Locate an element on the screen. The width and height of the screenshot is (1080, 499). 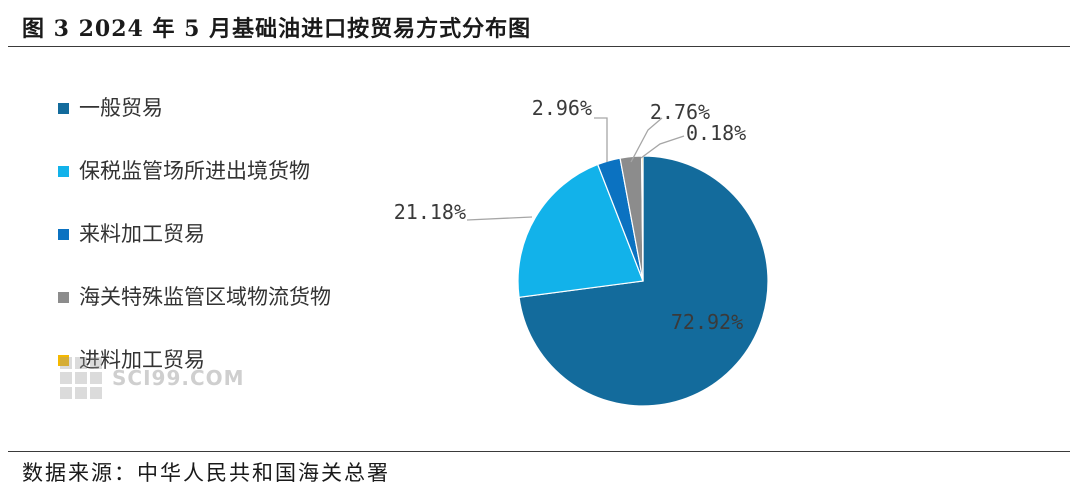
data-label-3: 2.76% is located at coordinates (680, 112).